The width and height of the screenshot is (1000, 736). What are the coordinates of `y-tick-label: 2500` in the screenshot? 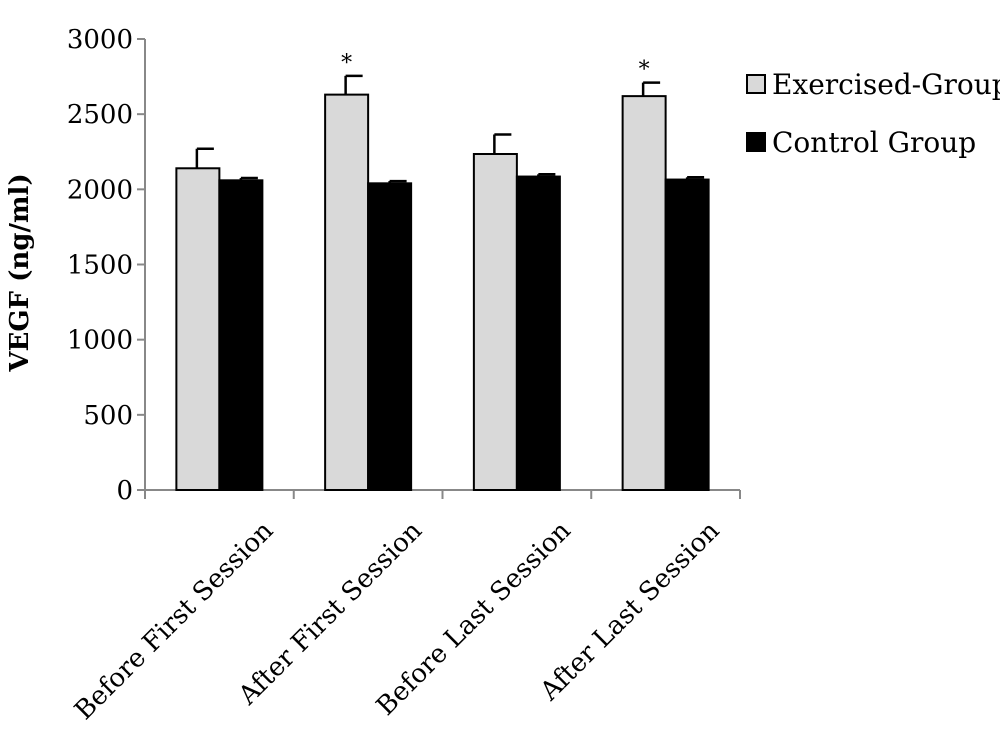 It's located at (100, 115).